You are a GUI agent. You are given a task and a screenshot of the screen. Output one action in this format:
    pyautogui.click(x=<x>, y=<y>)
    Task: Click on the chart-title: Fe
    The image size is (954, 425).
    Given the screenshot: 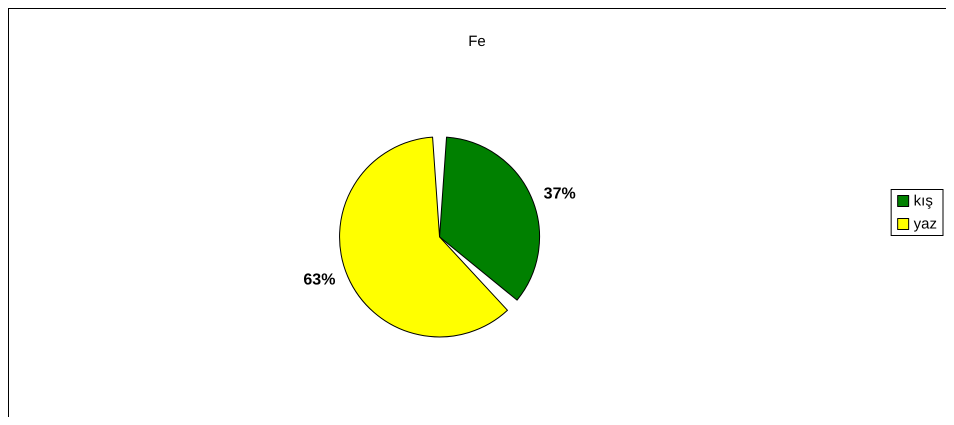 What is the action you would take?
    pyautogui.click(x=477, y=41)
    